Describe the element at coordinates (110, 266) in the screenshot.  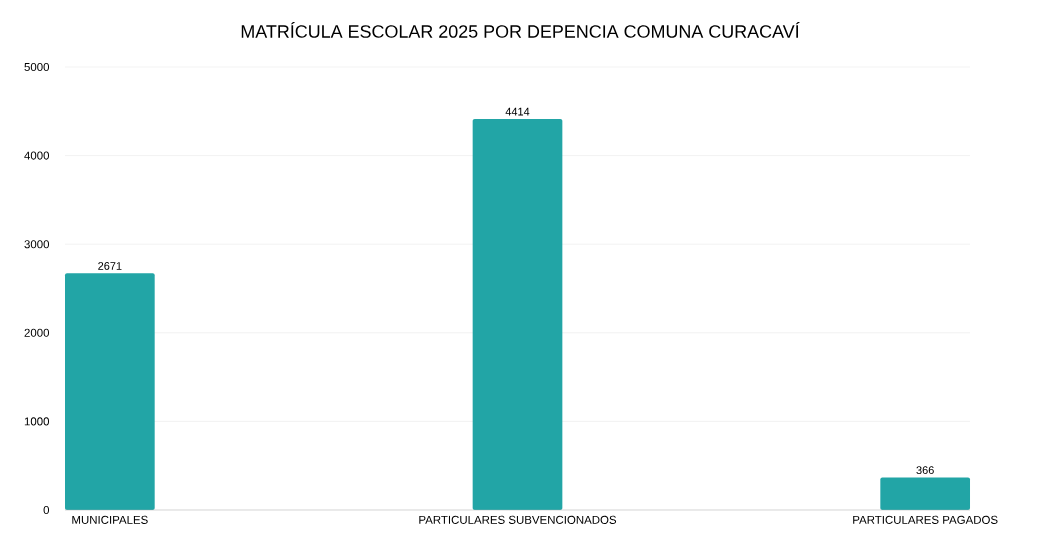
I see `data-label: 2671` at that location.